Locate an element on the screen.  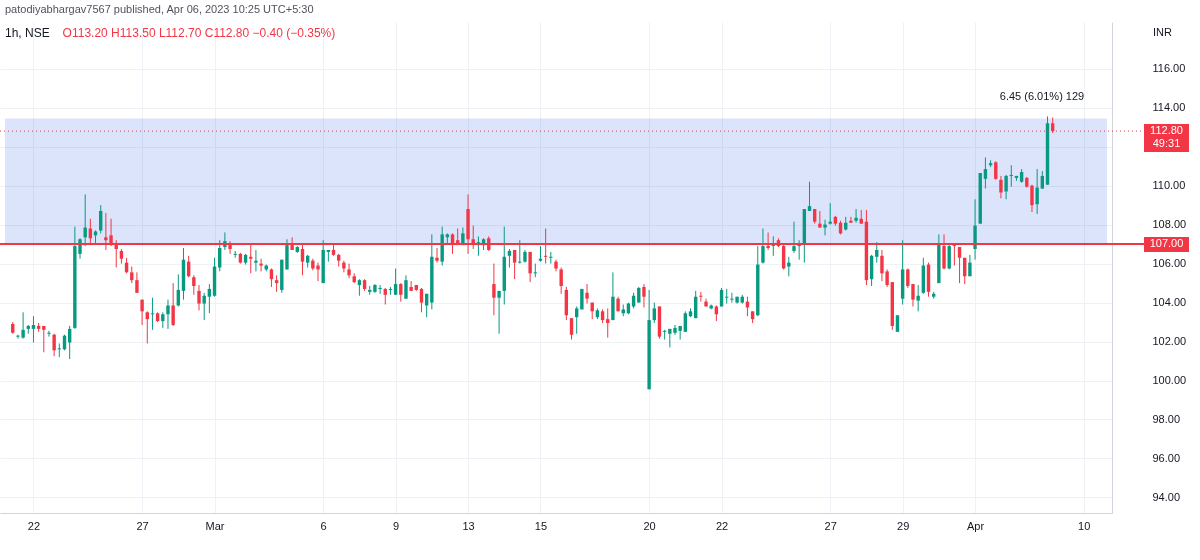
chart-subtitle: O113.20 H113.50 L112.70 C112.80 −0.40 (−0.35%) is located at coordinates (199, 33).